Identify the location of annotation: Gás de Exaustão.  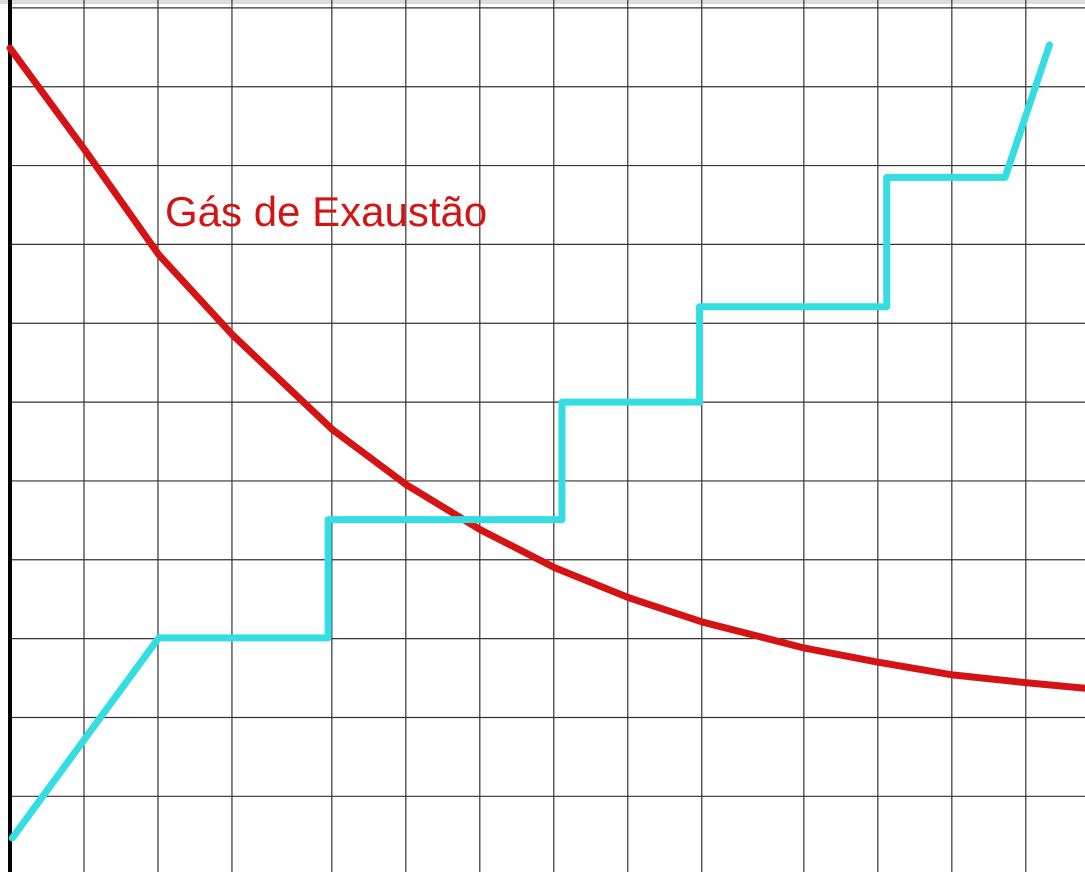
(326, 211).